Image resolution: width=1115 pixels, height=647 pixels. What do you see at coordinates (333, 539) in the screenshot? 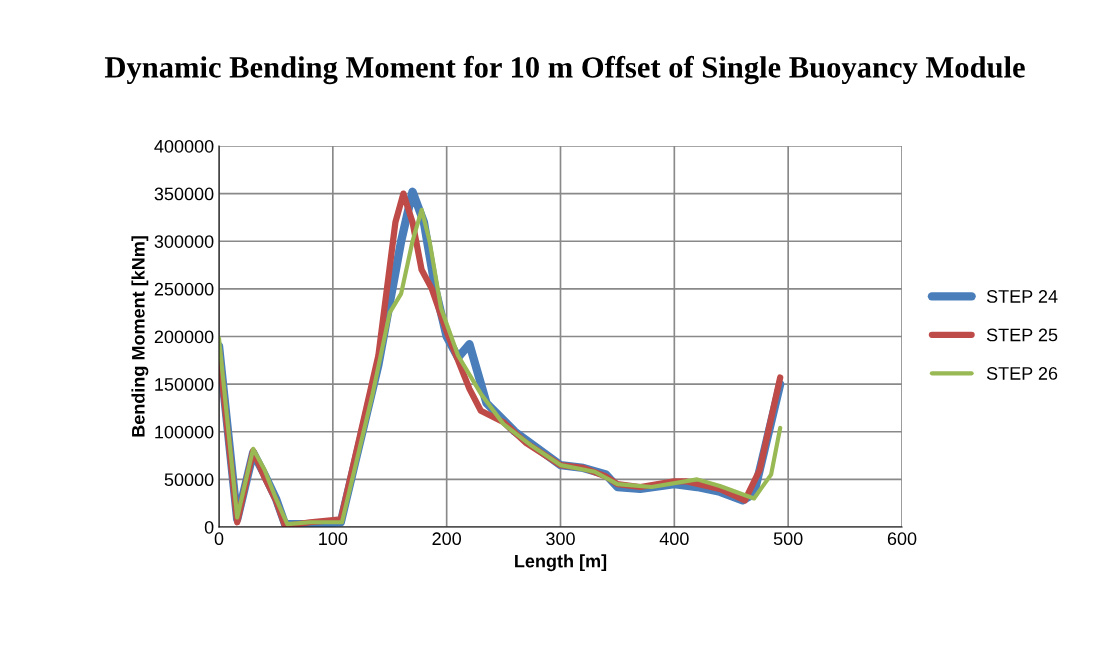
I see `x-tick-label: 100` at bounding box center [333, 539].